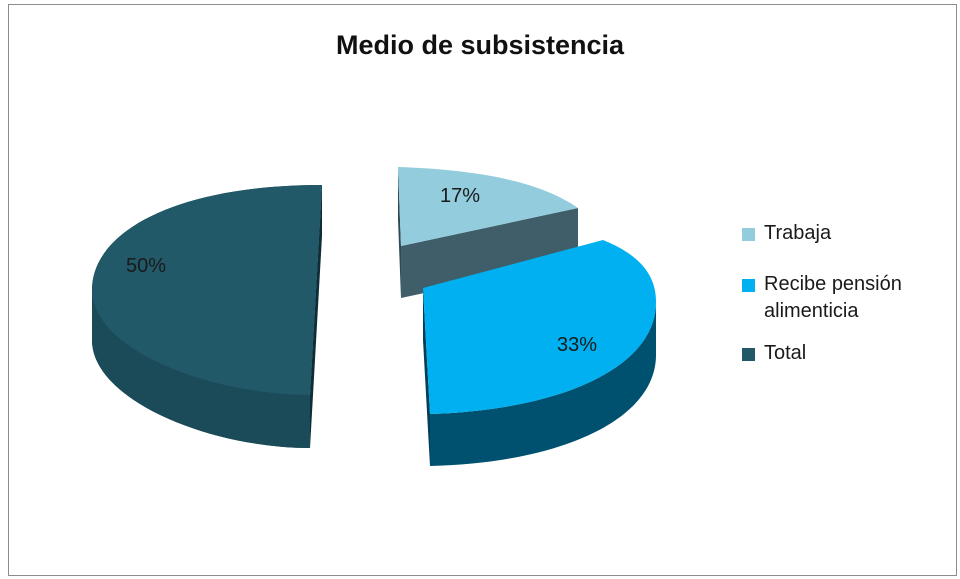  I want to click on legend-label-recibe-line1: Recibe pensión, so click(833, 284).